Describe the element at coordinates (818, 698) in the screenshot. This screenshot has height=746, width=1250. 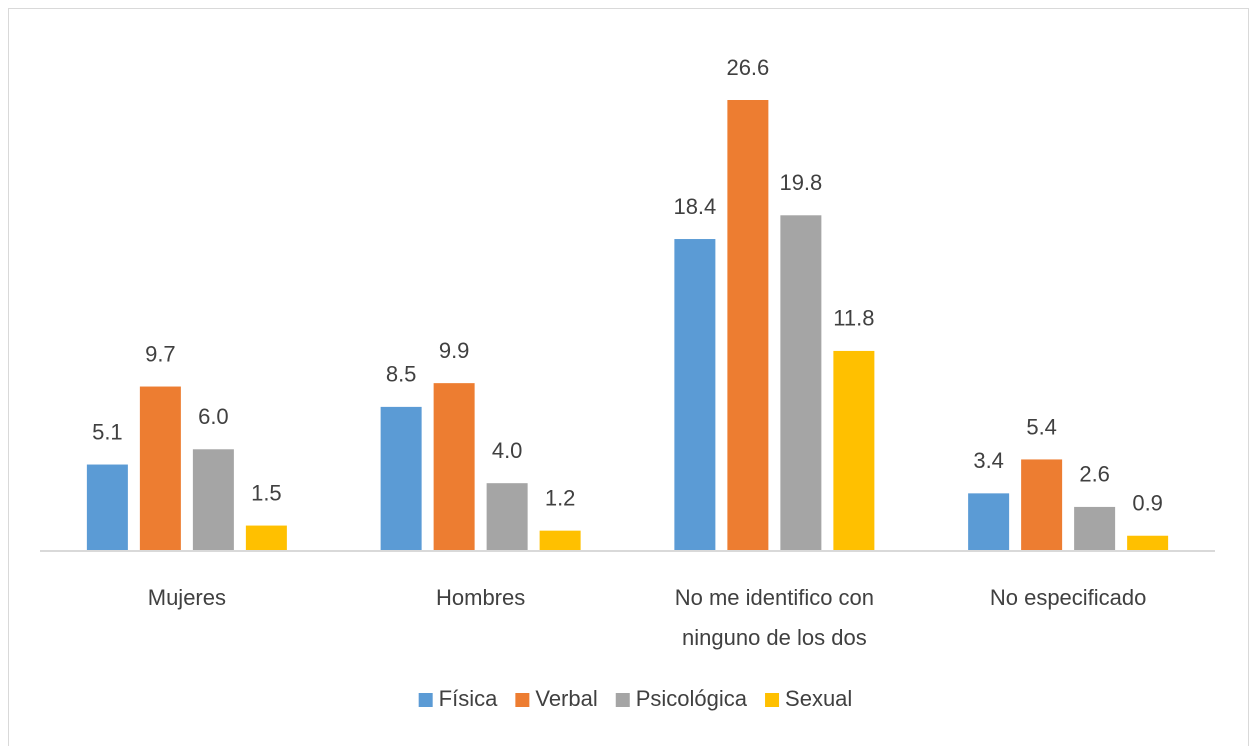
I see `legend-label: Sexual` at that location.